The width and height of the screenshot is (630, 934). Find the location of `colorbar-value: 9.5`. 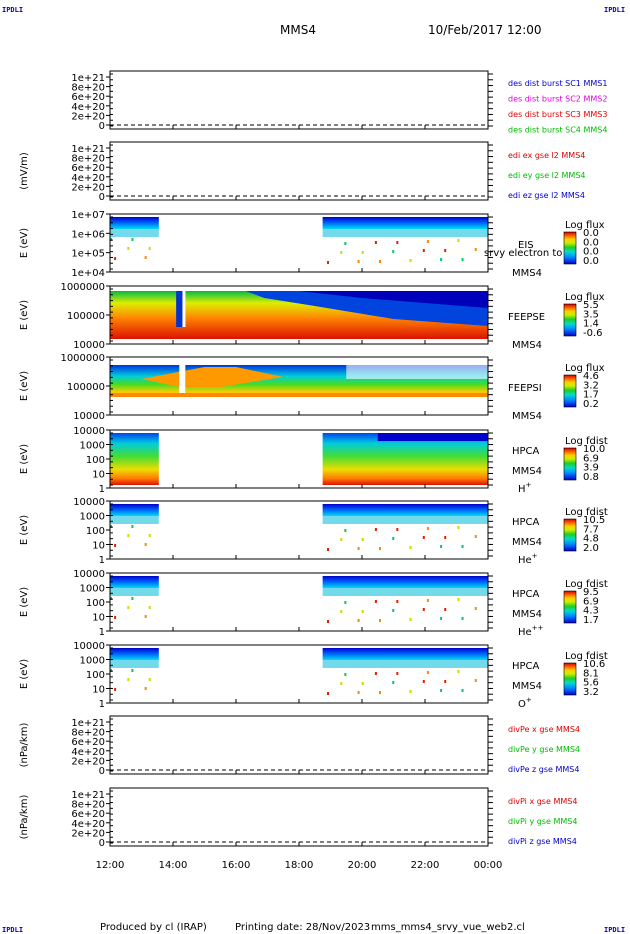

colorbar-value: 9.5 is located at coordinates (591, 592).